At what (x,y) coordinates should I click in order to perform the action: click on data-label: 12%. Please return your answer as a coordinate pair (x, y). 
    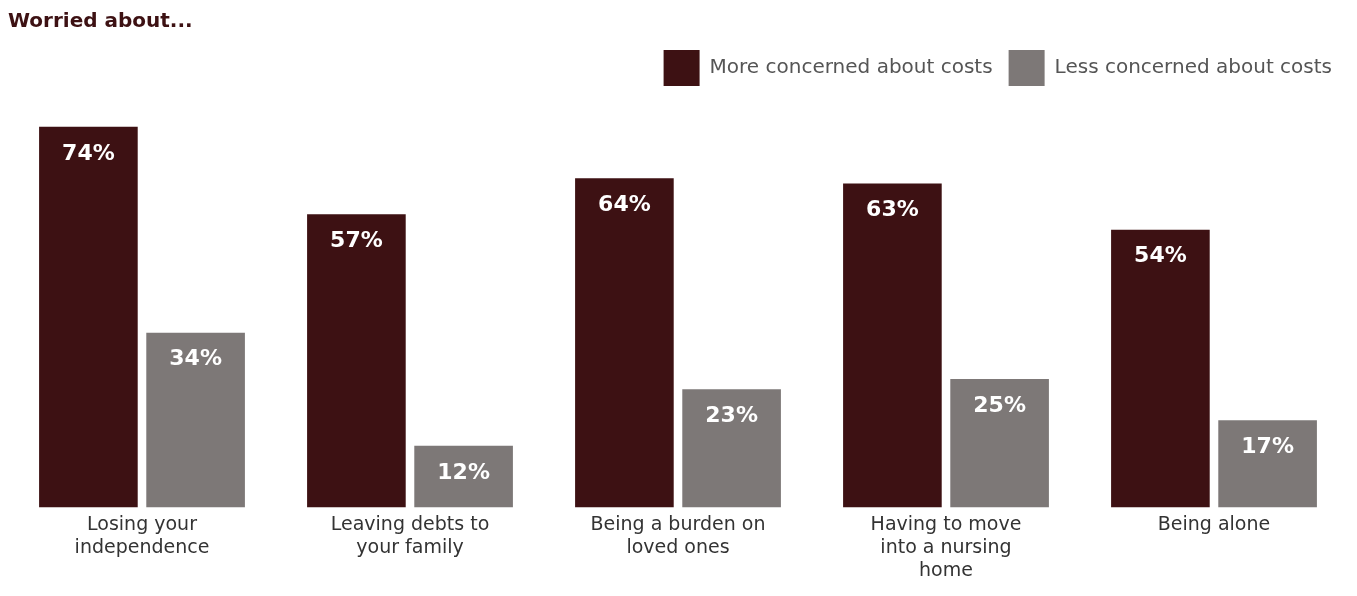
    Looking at the image, I should click on (463, 471).